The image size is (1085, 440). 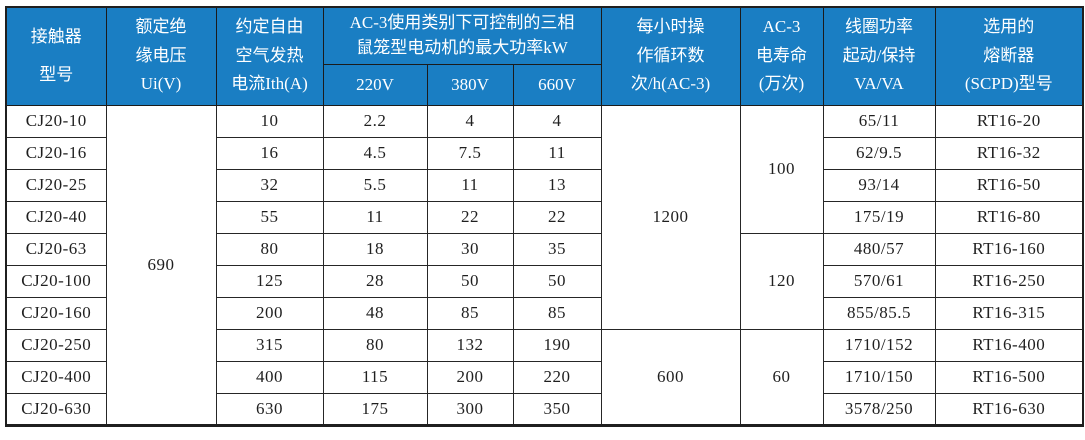 What do you see at coordinates (557, 121) in the screenshot?
I see `cell-p660: 4` at bounding box center [557, 121].